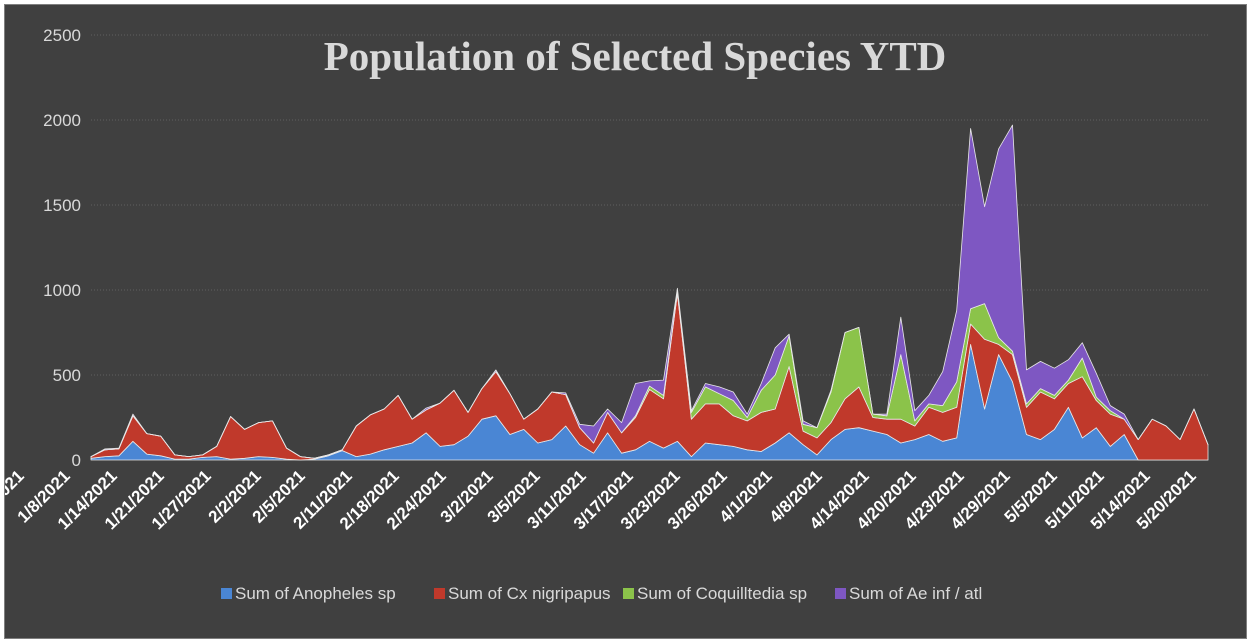 This screenshot has width=1251, height=643. I want to click on y-tick-label: 500, so click(67, 375).